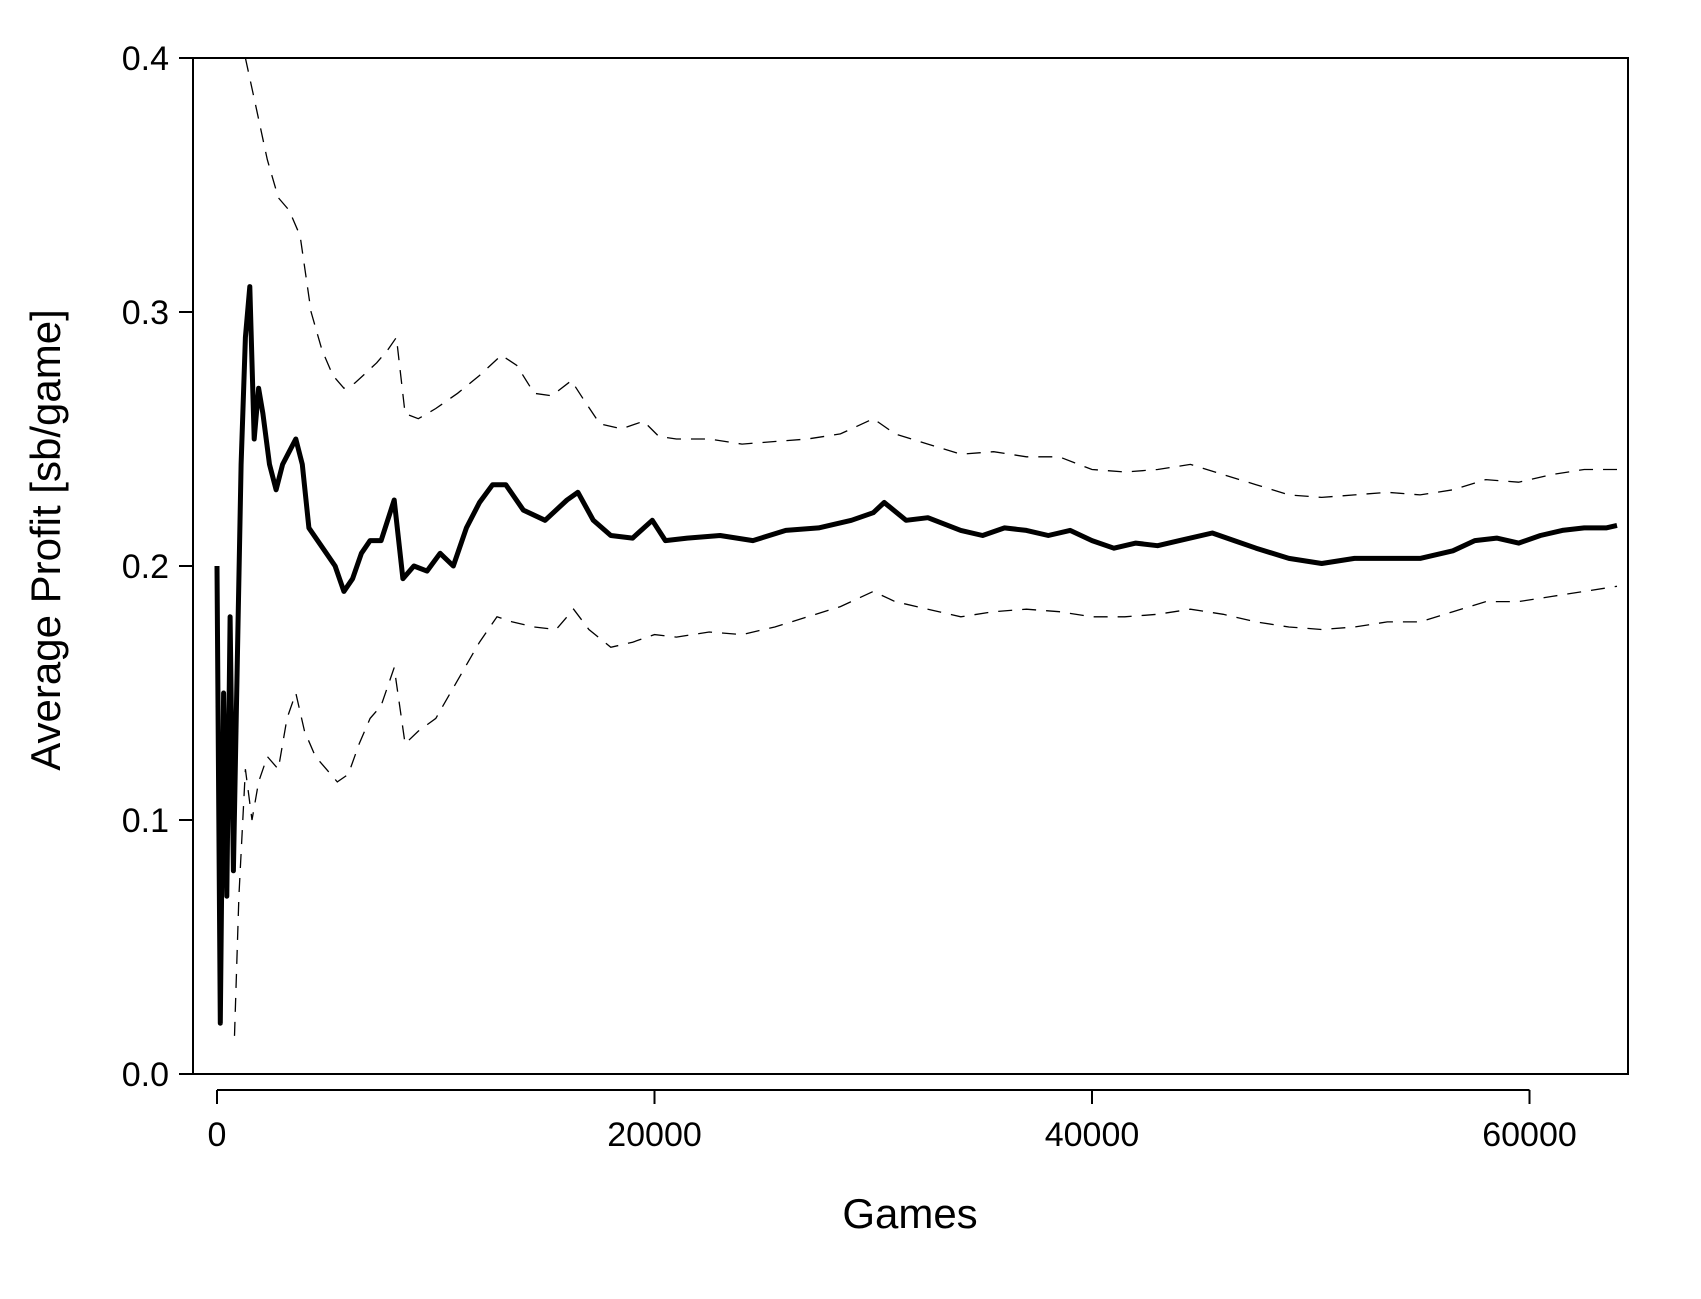 This screenshot has width=1701, height=1299. I want to click on x-tick-label: 20000, so click(654, 1135).